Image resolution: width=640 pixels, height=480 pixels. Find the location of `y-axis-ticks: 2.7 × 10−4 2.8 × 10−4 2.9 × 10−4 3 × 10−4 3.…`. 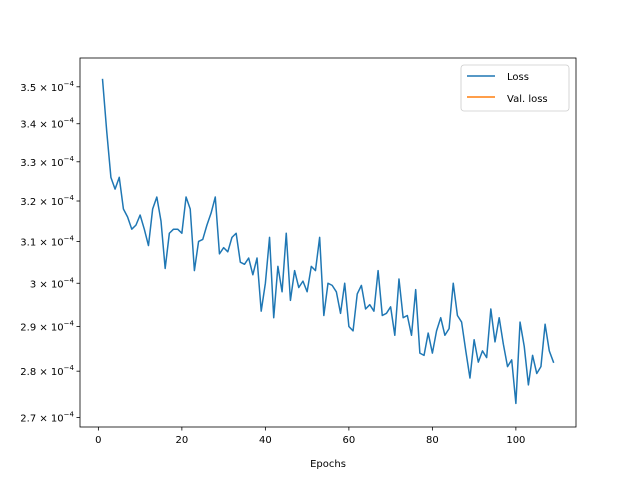

y-axis-ticks: 2.7 × 10−4 2.8 × 10−4 2.9 × 10−4 3 × 10−4 3.… is located at coordinates (50, 252).